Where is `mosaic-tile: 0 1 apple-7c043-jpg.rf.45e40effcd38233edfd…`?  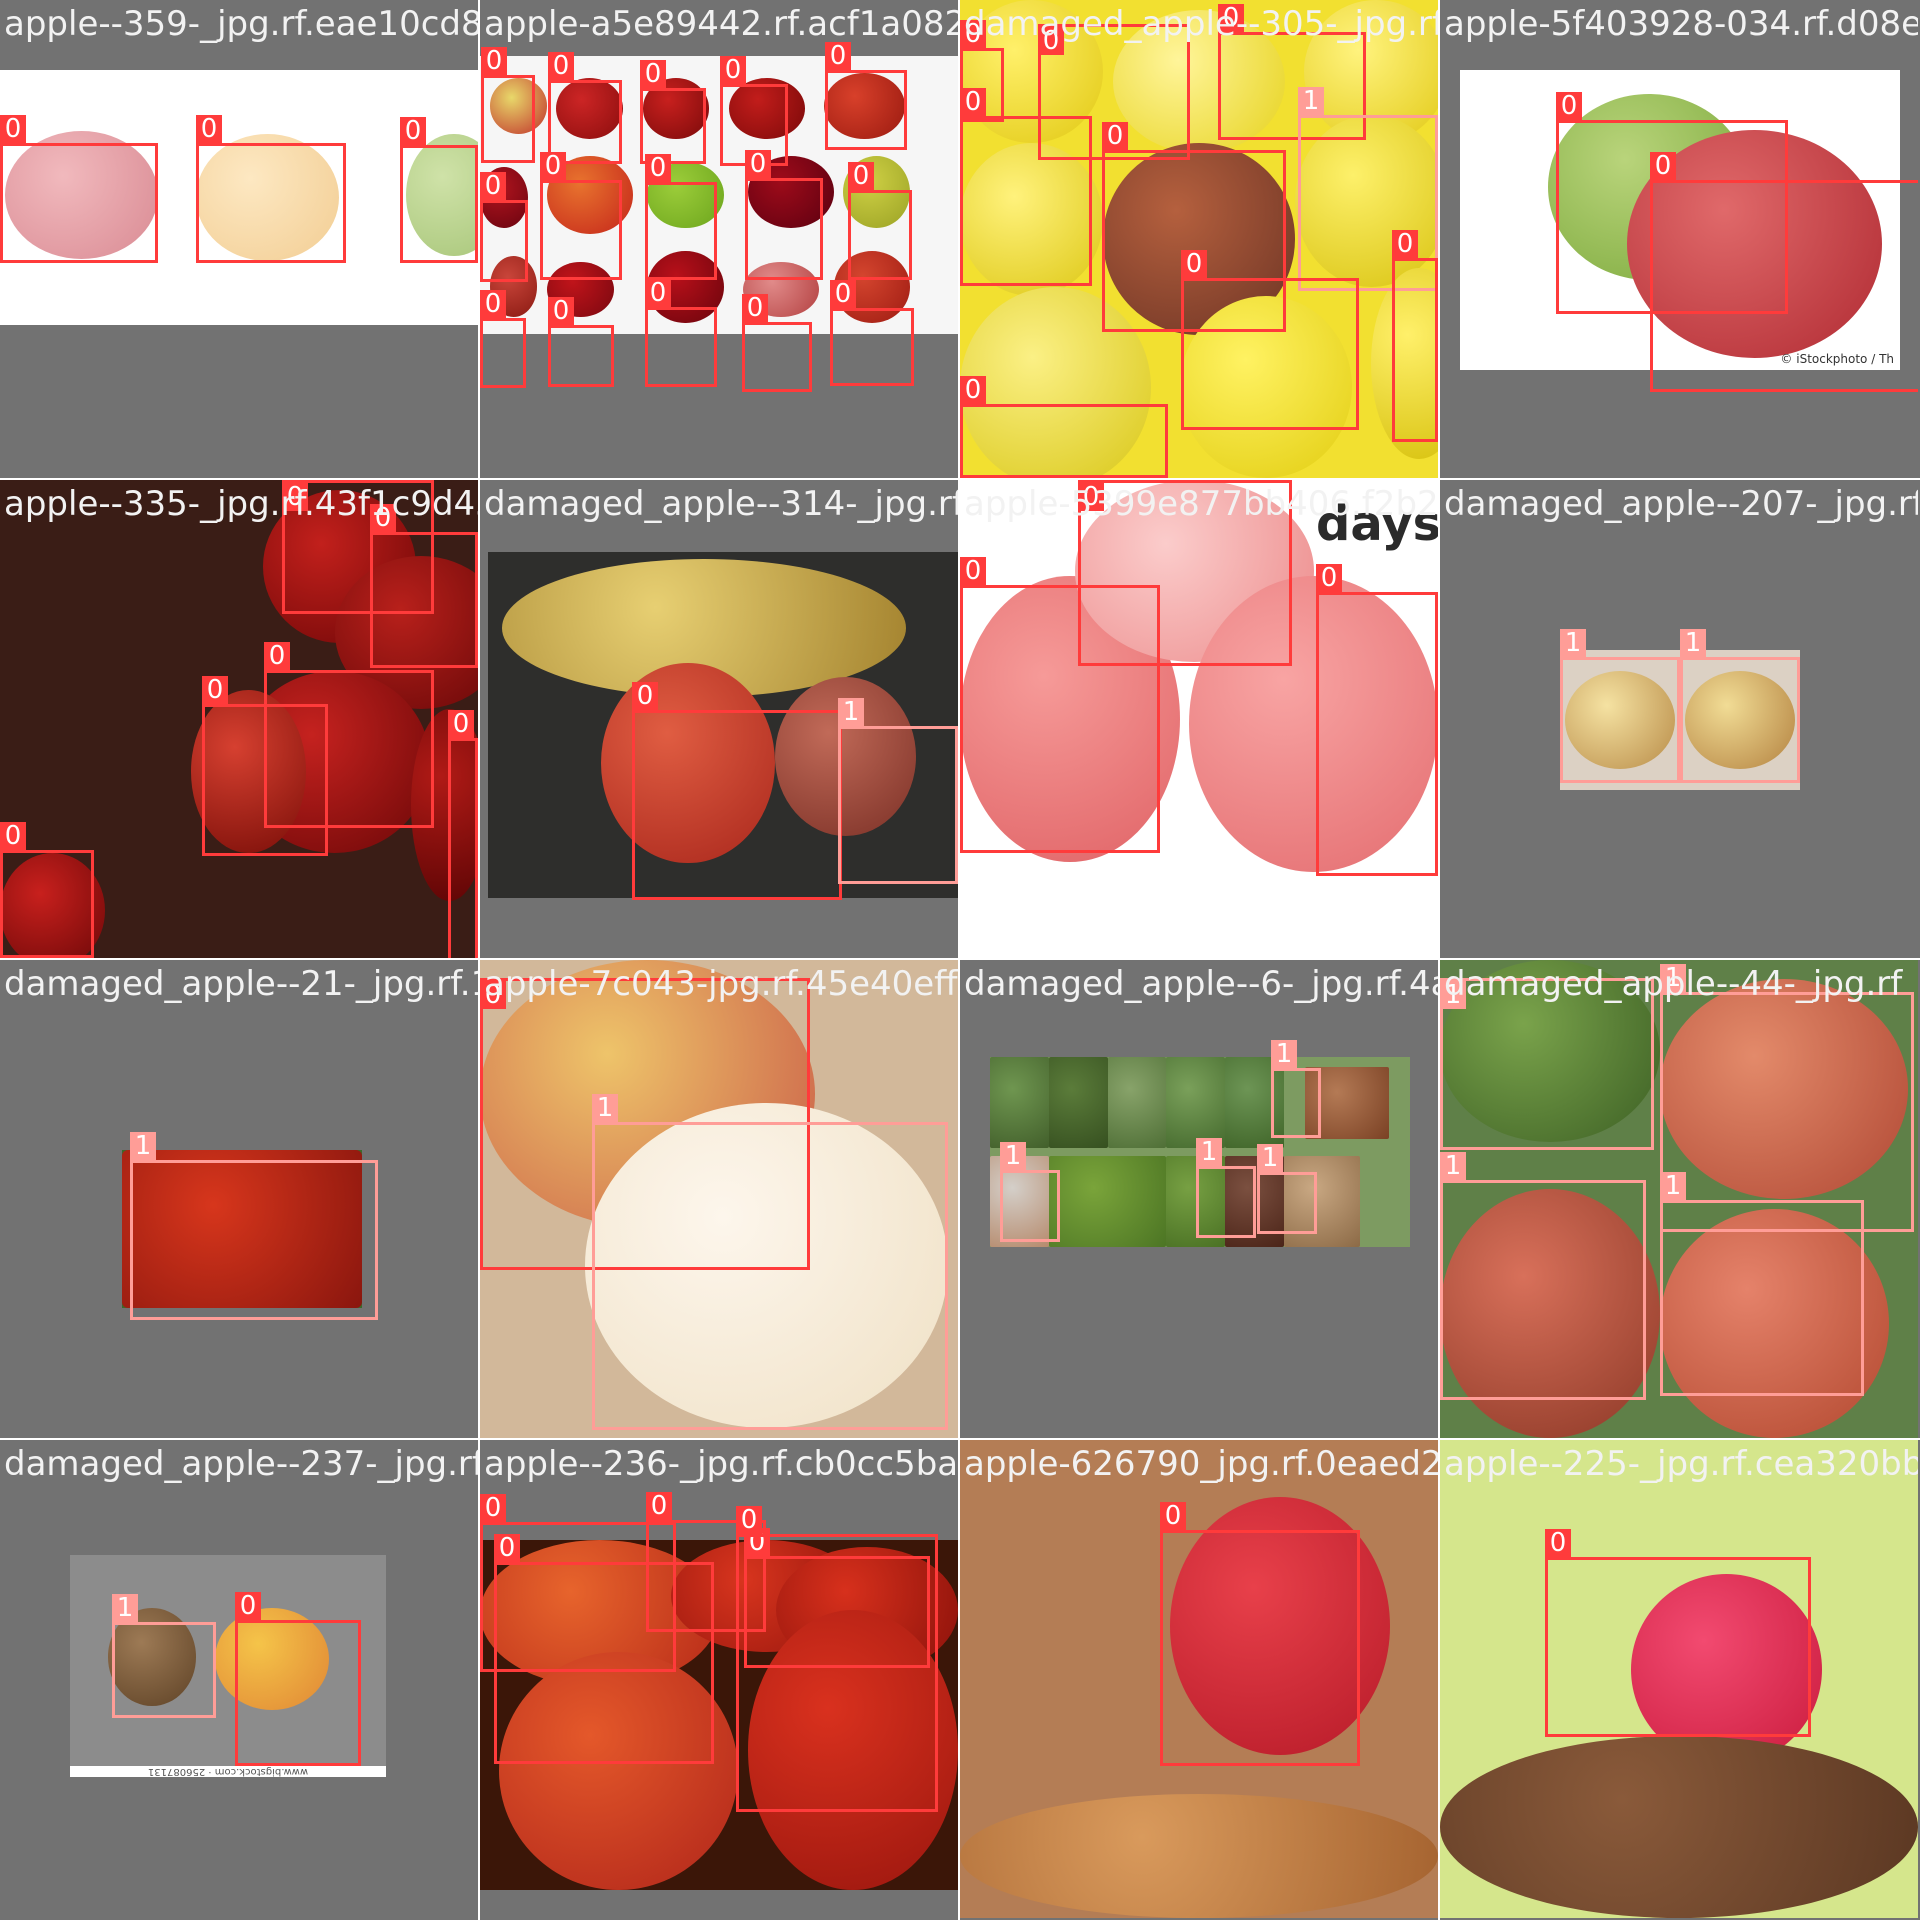
mosaic-tile: 0 1 apple-7c043-jpg.rf.45e40effcd38233edfd… is located at coordinates (719, 1199).